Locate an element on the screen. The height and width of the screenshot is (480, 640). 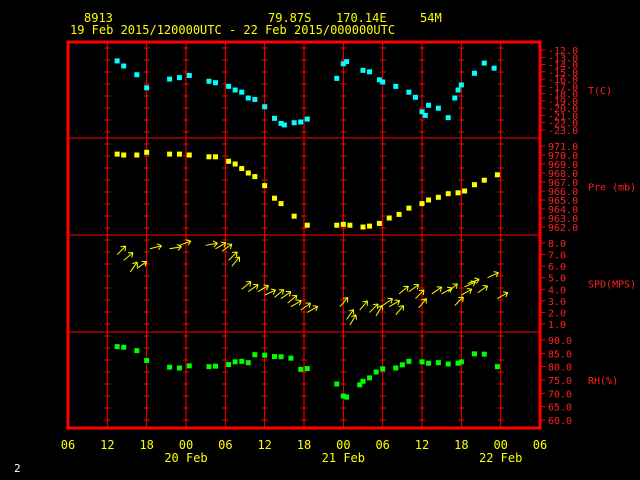
x-tick-label: 00 is located at coordinates (343, 445).